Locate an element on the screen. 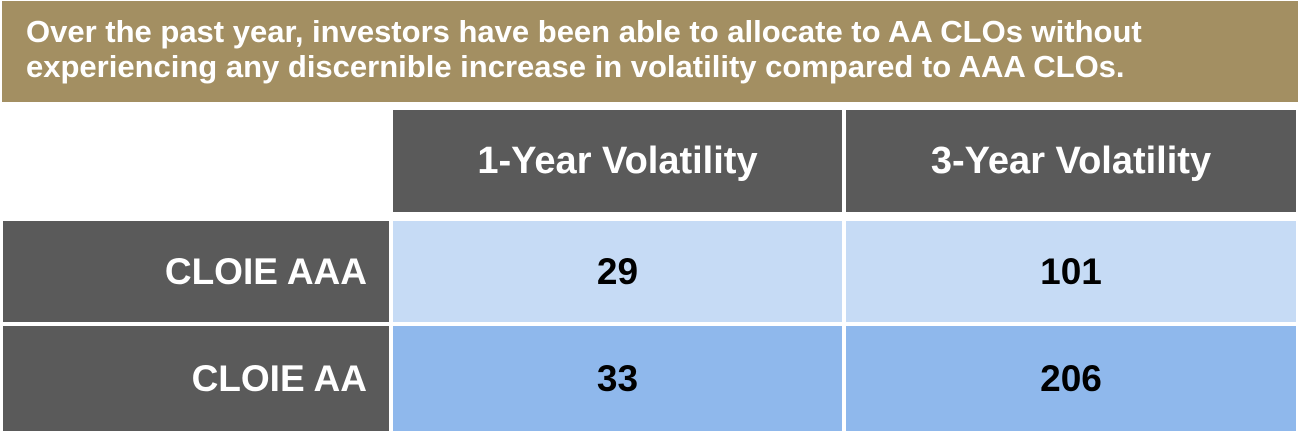 This screenshot has height=436, width=1305. row-label-cloie-aaa: CLOIE AAA is located at coordinates (196, 271).